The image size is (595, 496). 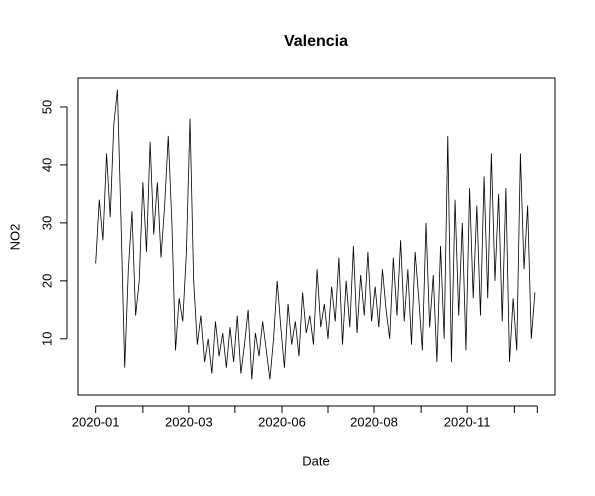 What do you see at coordinates (46, 107) in the screenshot?
I see `y-tick-label: 50` at bounding box center [46, 107].